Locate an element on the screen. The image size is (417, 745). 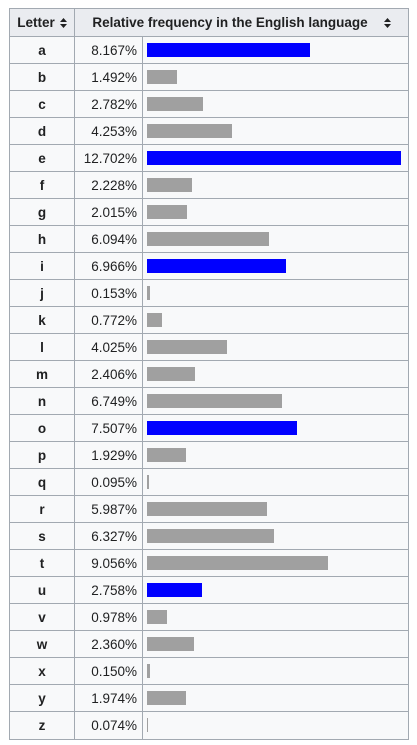
table-row: u 2.758% is located at coordinates (209, 590).